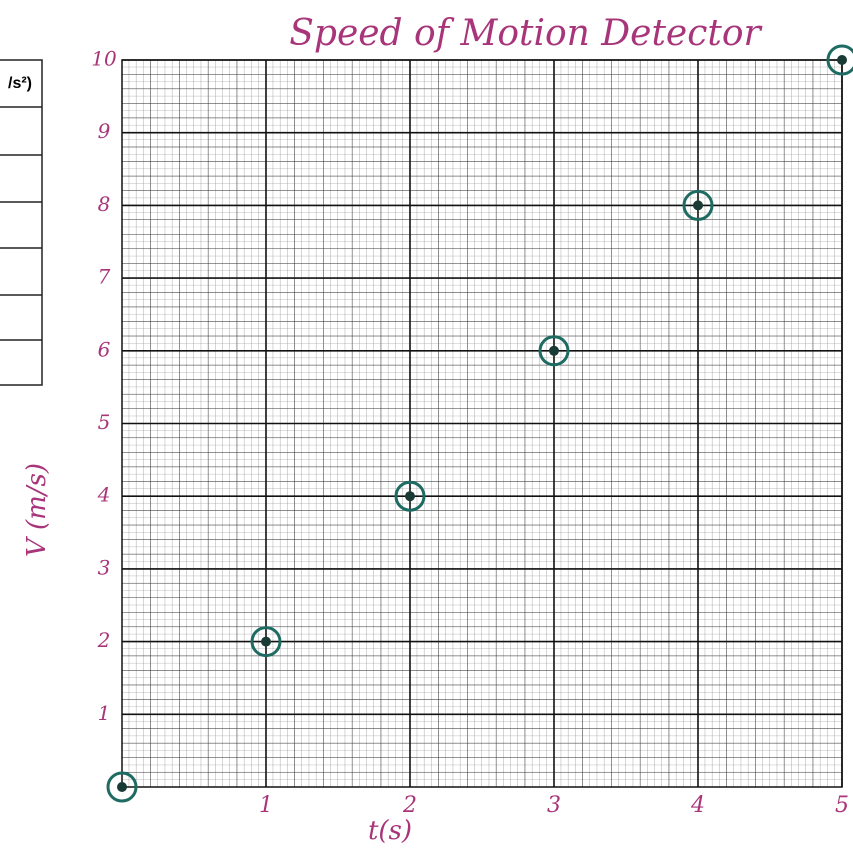  I want to click on x-tick-label: 3, so click(554, 805).